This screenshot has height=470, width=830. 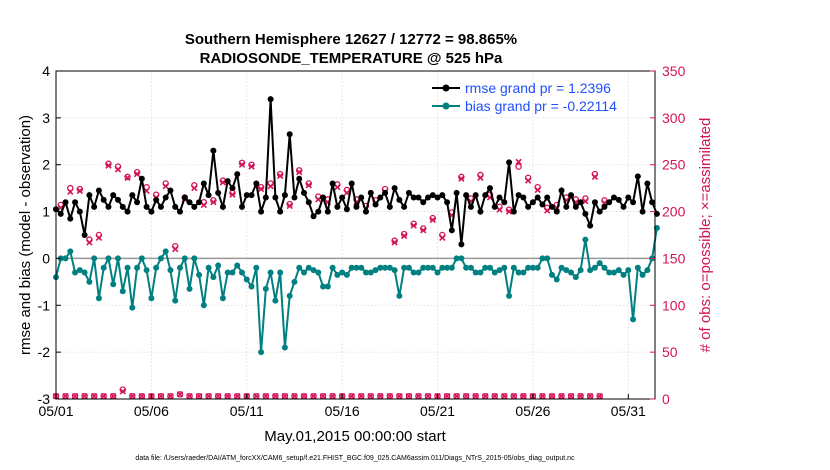 I want to click on x-tick-label: 05/21, so click(x=437, y=411).